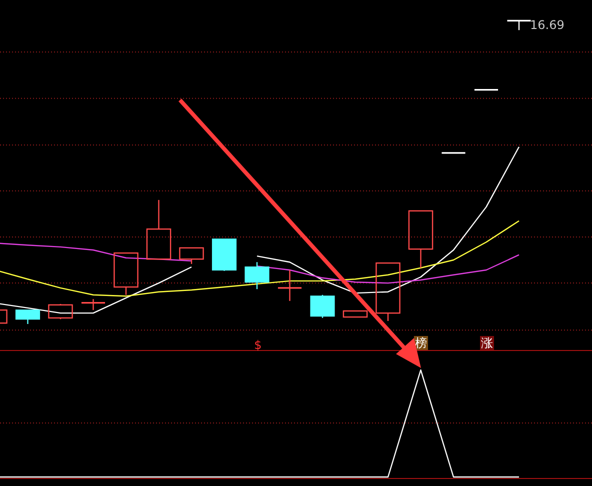 The height and width of the screenshot is (486, 592). Describe the element at coordinates (421, 343) in the screenshot. I see `text: 榜` at that location.